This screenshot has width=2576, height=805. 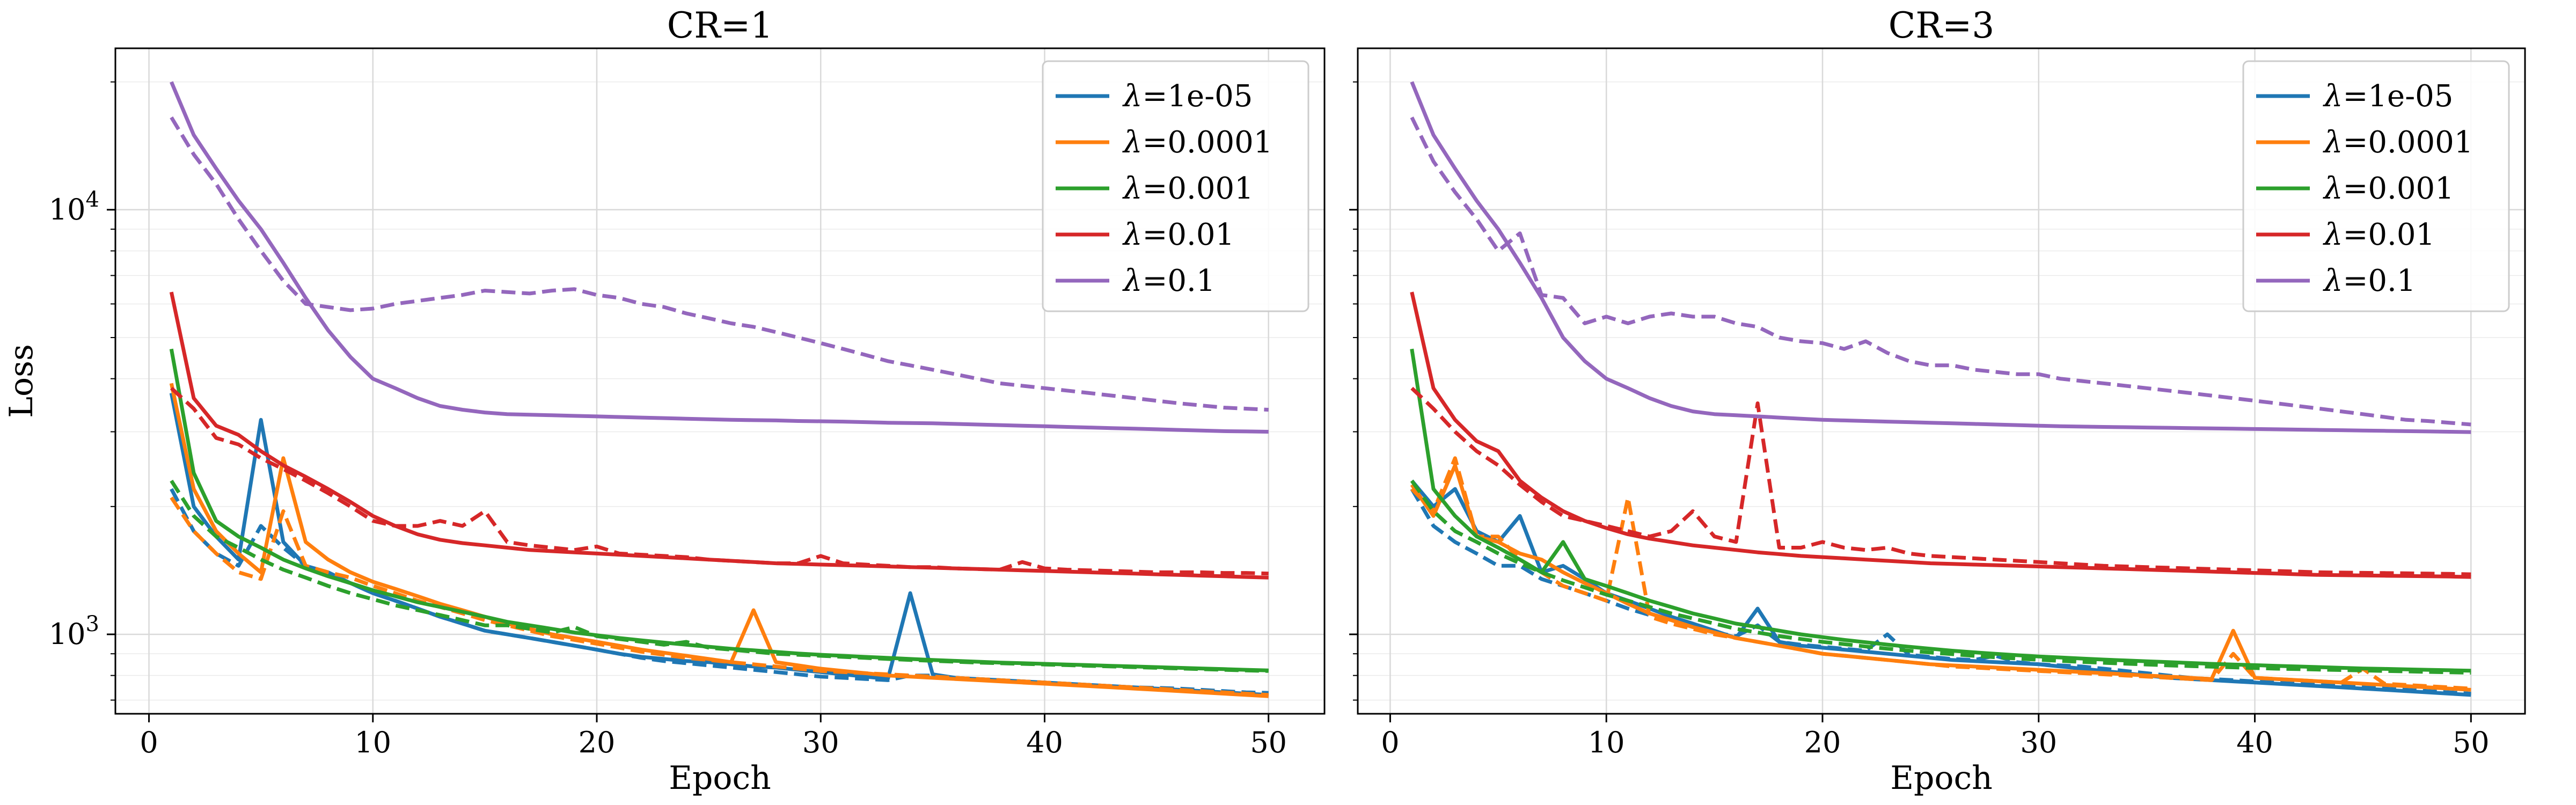 What do you see at coordinates (74, 631) in the screenshot?
I see `y-tick-label: 10³` at bounding box center [74, 631].